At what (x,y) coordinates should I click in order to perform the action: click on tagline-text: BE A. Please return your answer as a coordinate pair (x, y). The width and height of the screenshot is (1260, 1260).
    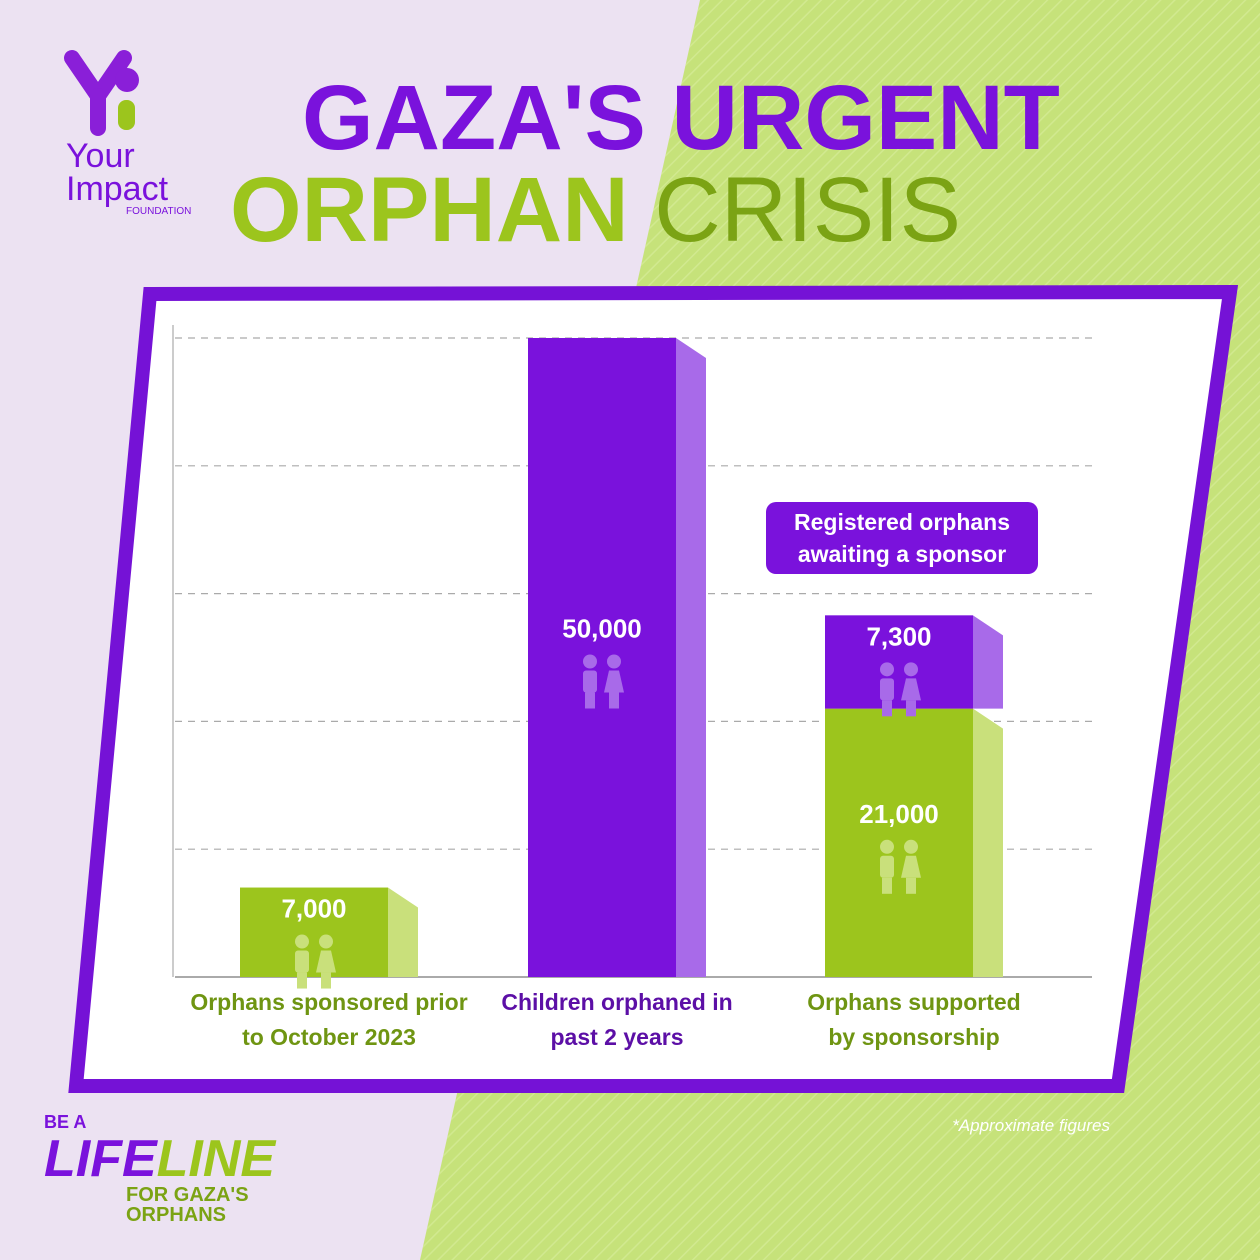
    Looking at the image, I should click on (65, 1122).